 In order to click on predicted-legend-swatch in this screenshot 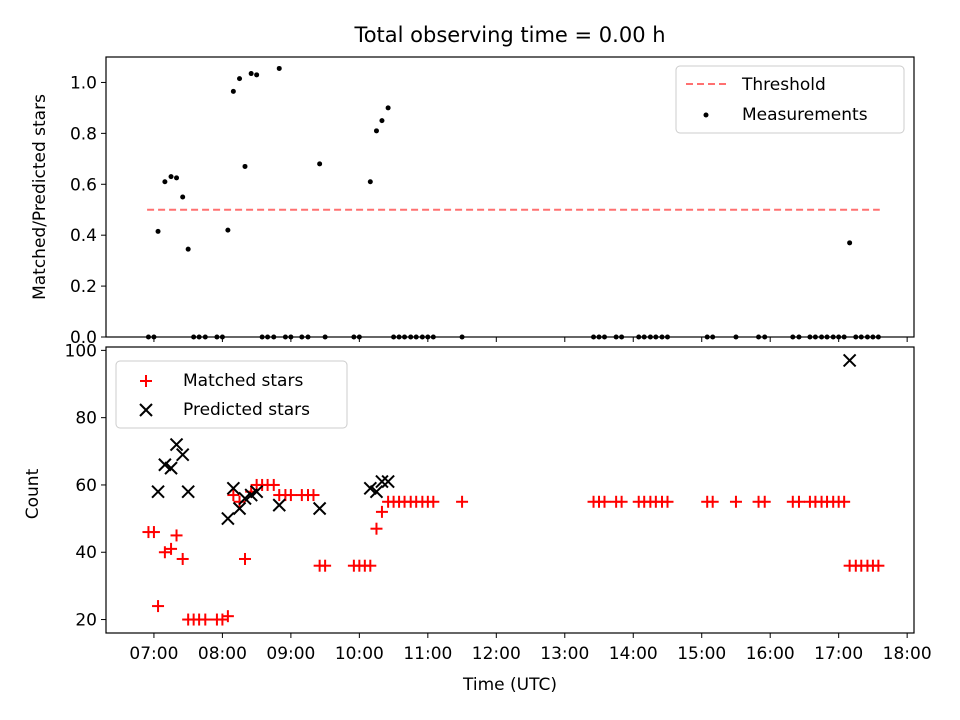, I will do `click(146, 410)`.